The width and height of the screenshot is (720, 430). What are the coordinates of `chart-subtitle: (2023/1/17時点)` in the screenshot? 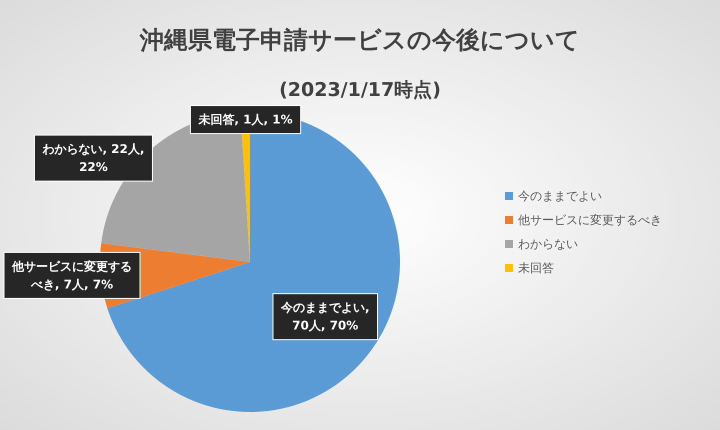 It's located at (360, 90).